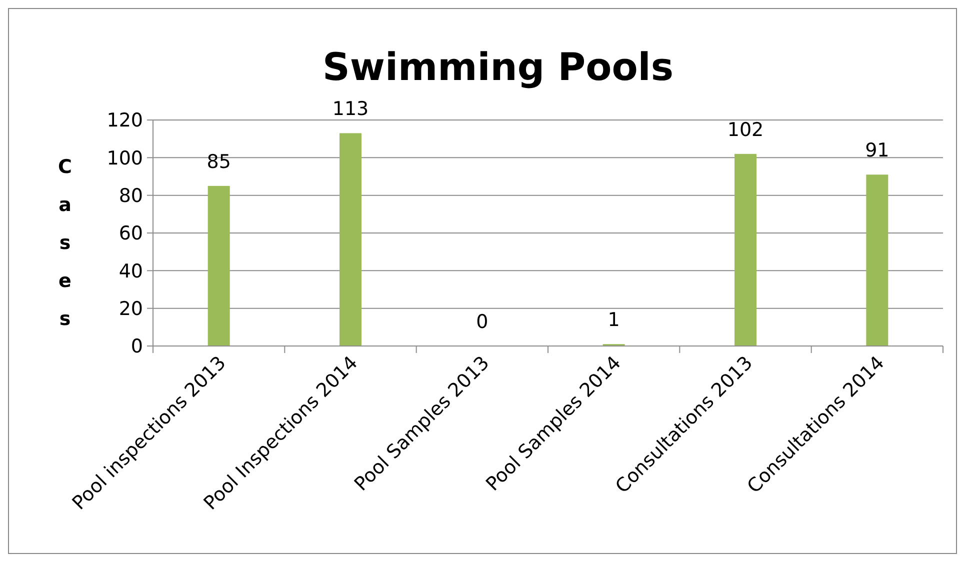  What do you see at coordinates (124, 121) in the screenshot?
I see `y-tick-label: 120` at bounding box center [124, 121].